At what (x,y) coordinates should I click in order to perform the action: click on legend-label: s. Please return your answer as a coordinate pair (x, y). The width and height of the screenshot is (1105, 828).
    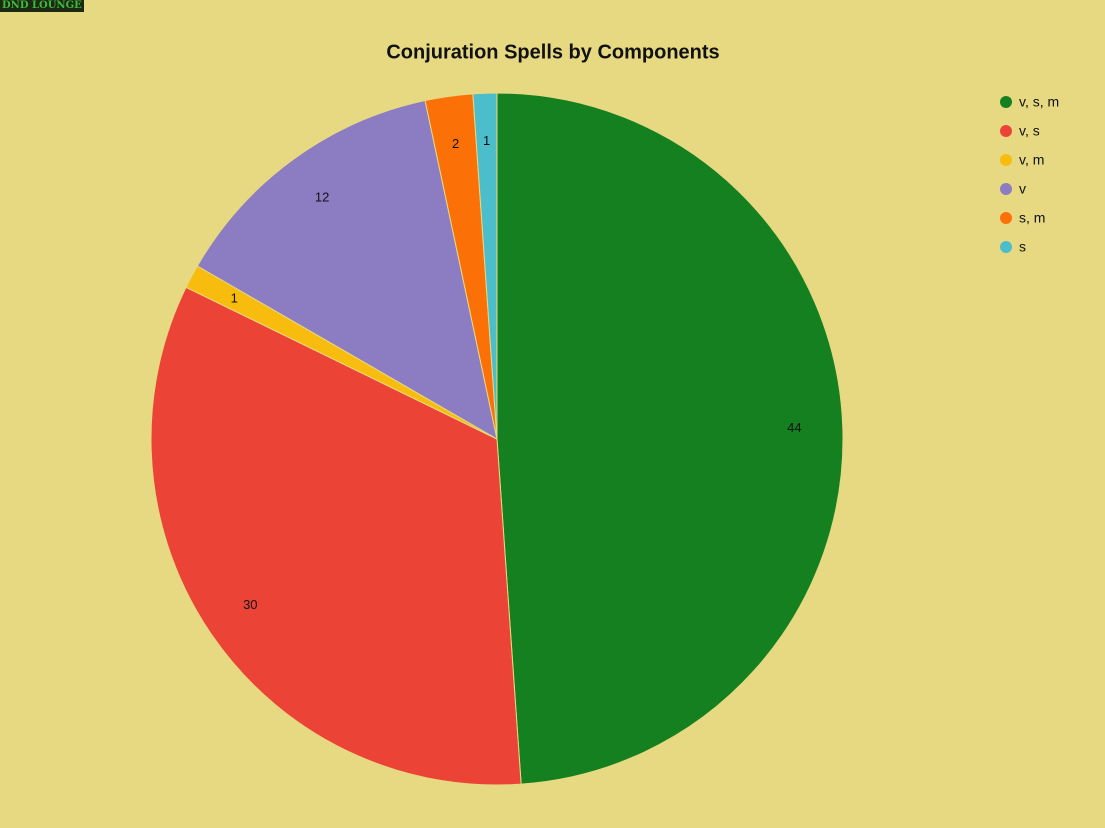
    Looking at the image, I should click on (1022, 247).